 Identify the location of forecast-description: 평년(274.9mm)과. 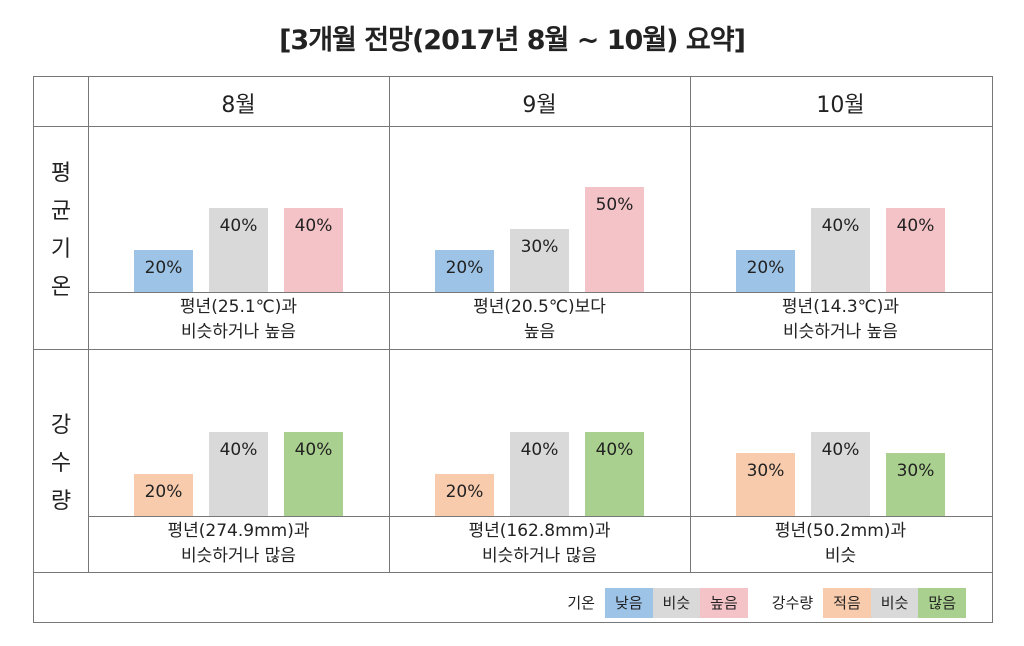
(238, 531).